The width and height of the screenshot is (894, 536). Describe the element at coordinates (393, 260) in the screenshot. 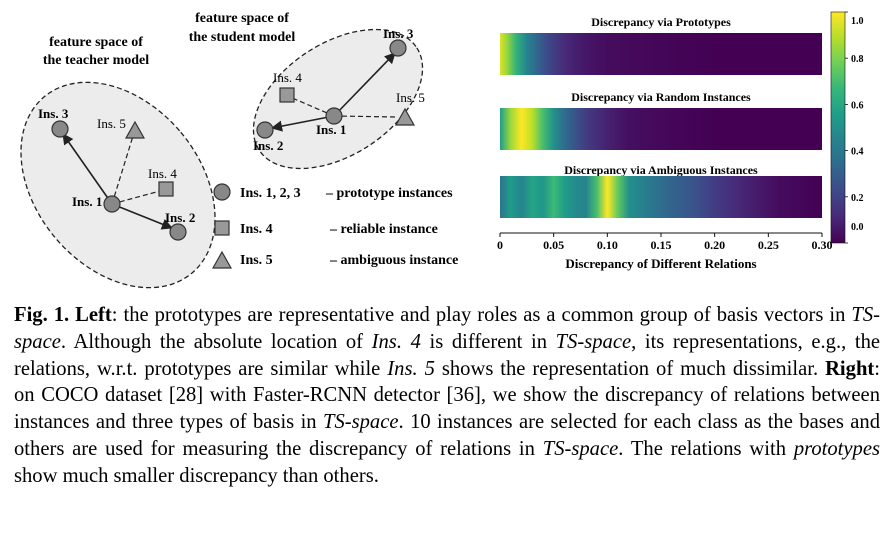

I see `legend-ambiguous-desc: – ambiguous instance` at that location.